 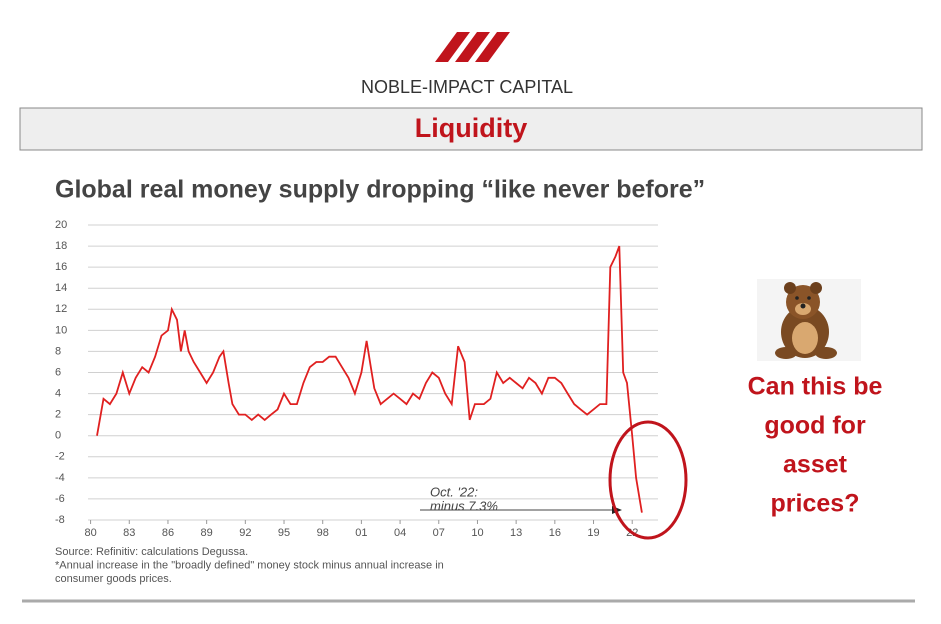 I want to click on callout-line: good for, so click(x=815, y=426).